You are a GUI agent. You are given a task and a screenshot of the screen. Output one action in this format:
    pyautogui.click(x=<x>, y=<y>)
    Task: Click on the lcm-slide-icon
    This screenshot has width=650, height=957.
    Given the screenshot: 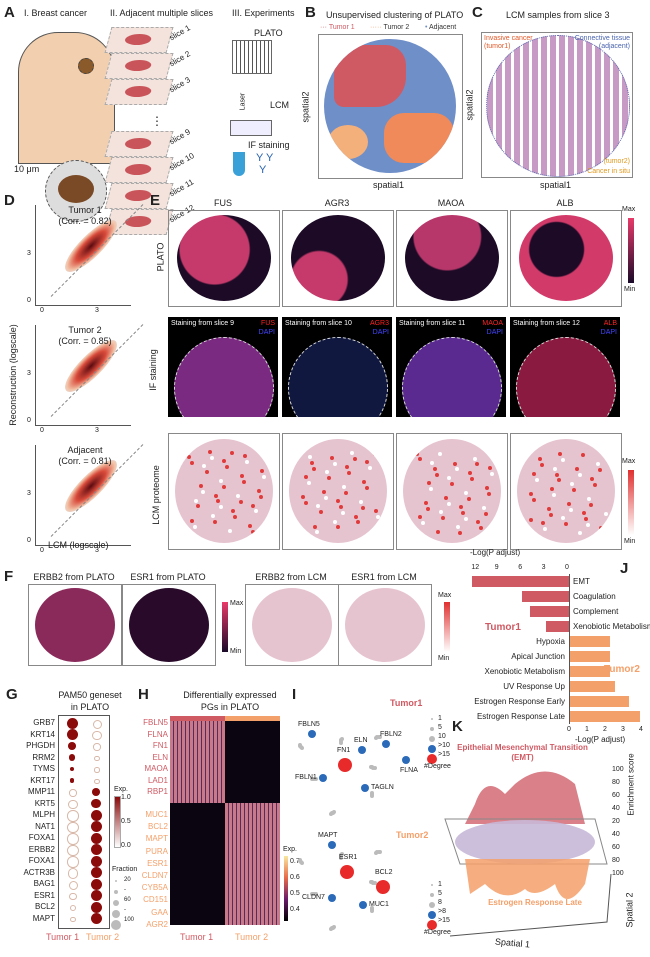 What is the action you would take?
    pyautogui.click(x=251, y=128)
    